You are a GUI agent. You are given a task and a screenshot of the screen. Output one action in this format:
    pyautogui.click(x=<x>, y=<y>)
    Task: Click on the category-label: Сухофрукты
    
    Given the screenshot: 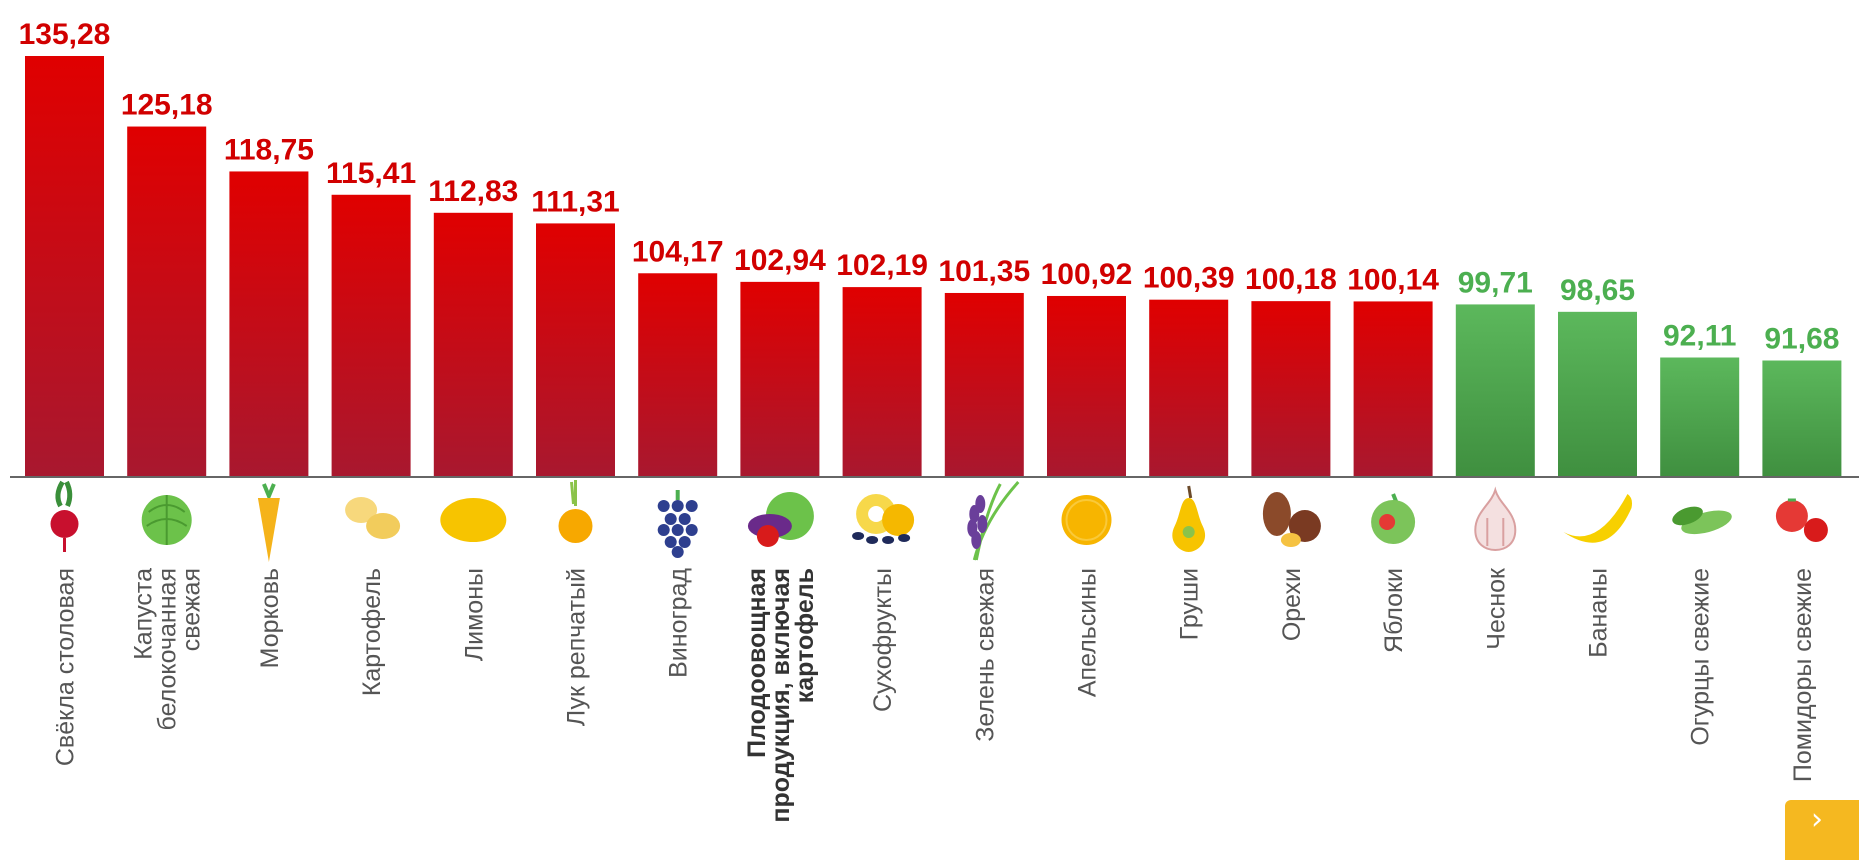 What is the action you would take?
    pyautogui.click(x=883, y=640)
    